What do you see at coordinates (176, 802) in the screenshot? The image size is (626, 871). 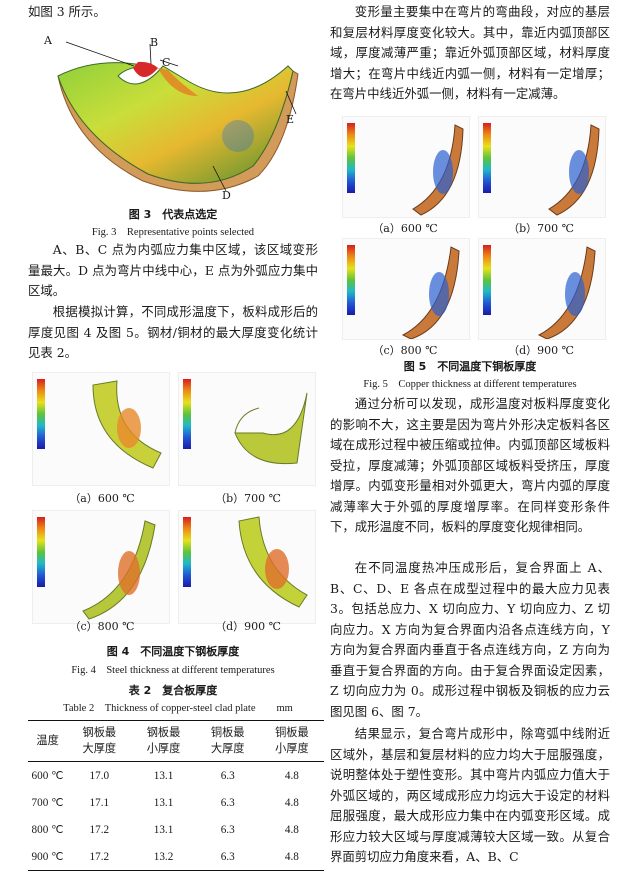 I see `table-row: 700 ℃ 17.1 13.1 6.3 4.8` at bounding box center [176, 802].